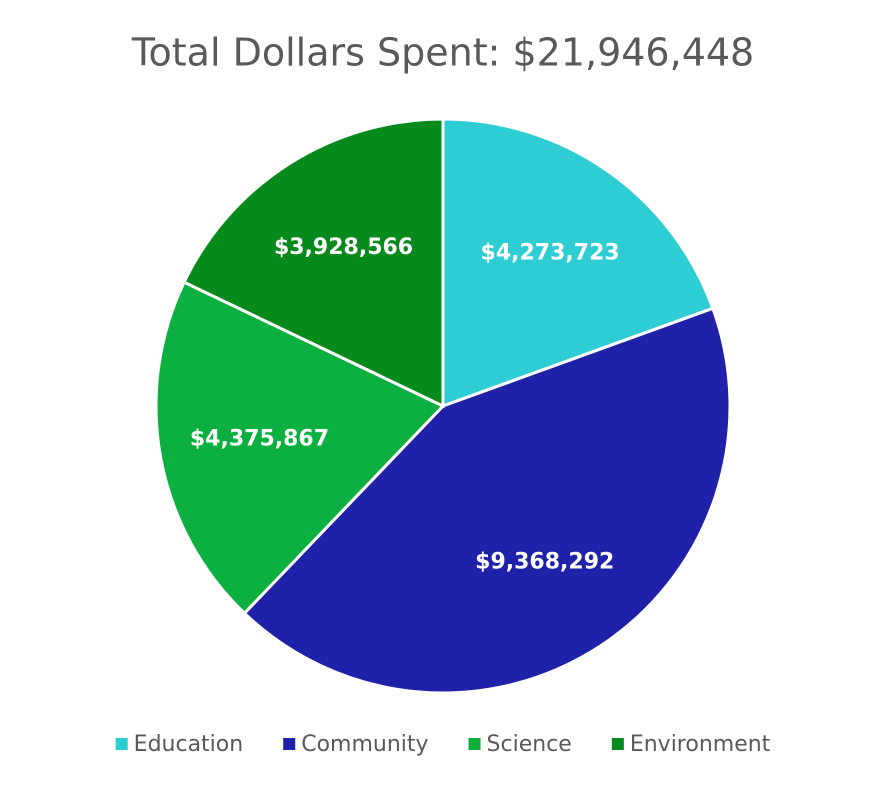  I want to click on legend-label: Environment, so click(700, 744).